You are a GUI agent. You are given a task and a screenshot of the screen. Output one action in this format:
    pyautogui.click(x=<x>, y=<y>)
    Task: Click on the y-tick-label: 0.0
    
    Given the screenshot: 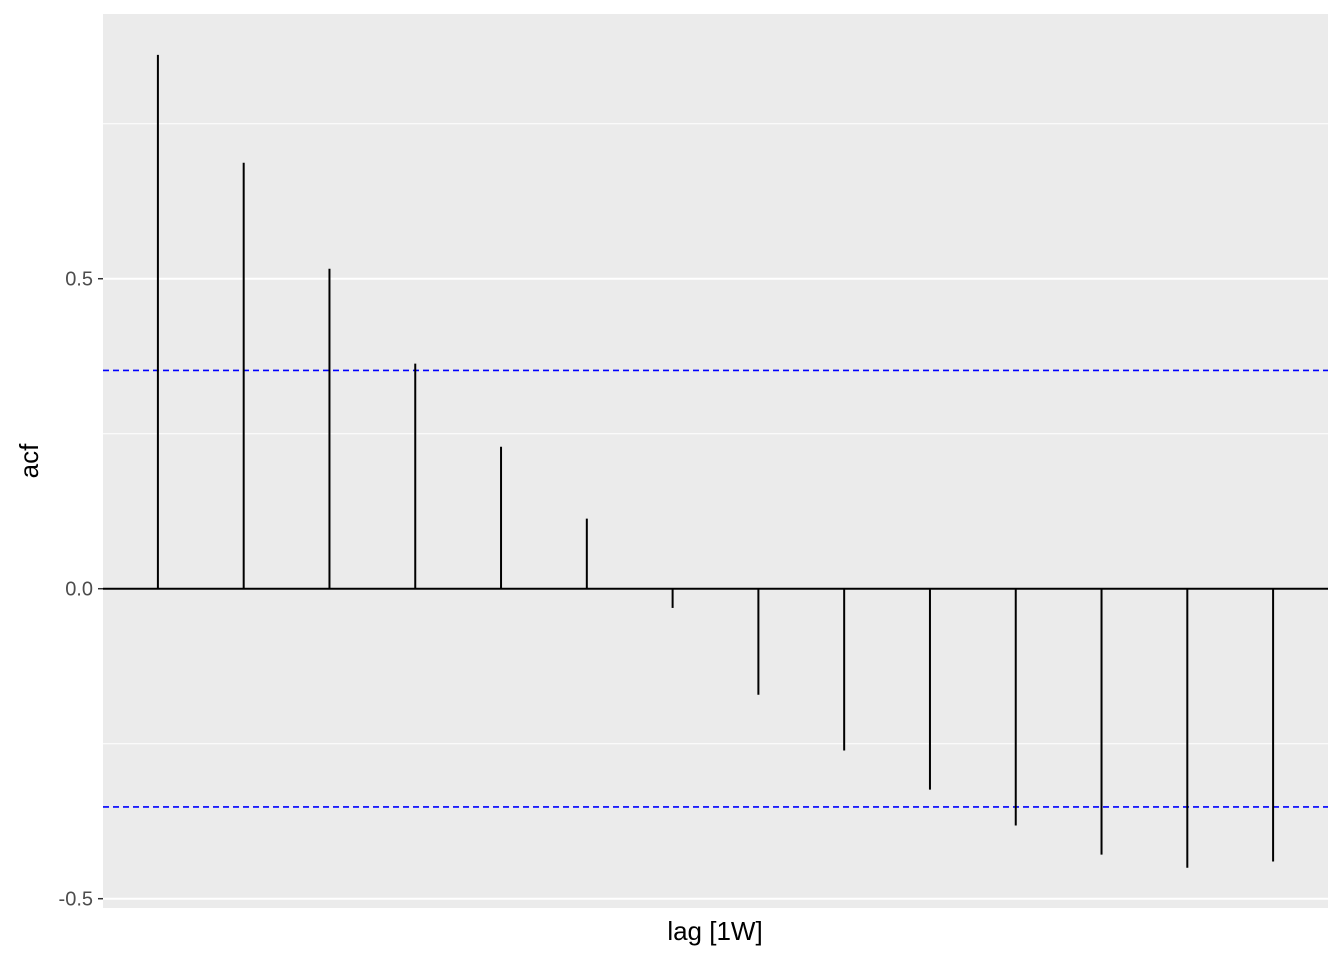 What is the action you would take?
    pyautogui.click(x=79, y=590)
    